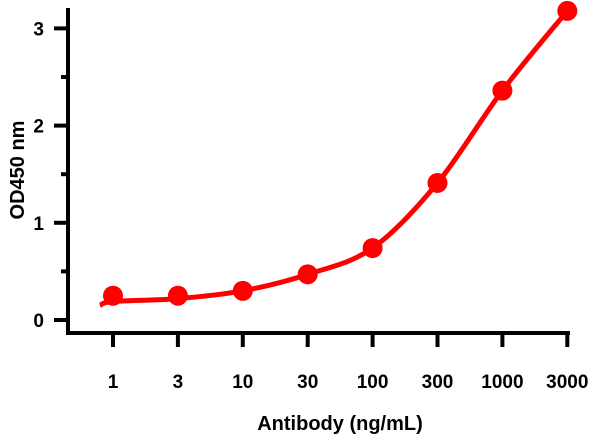 This screenshot has height=442, width=600. I want to click on x-tick-label: 100, so click(373, 382).